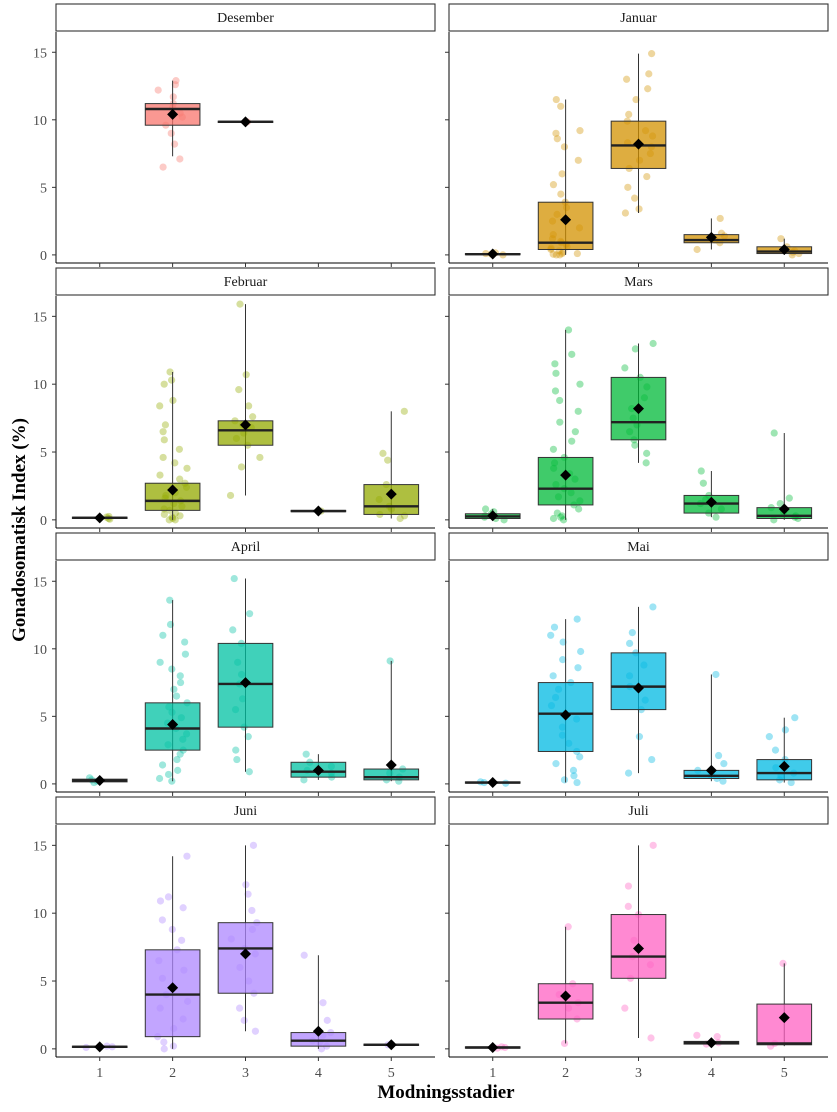 This screenshot has height=1112, width=837. What do you see at coordinates (245, 18) in the screenshot?
I see `facet-title: Desember` at bounding box center [245, 18].